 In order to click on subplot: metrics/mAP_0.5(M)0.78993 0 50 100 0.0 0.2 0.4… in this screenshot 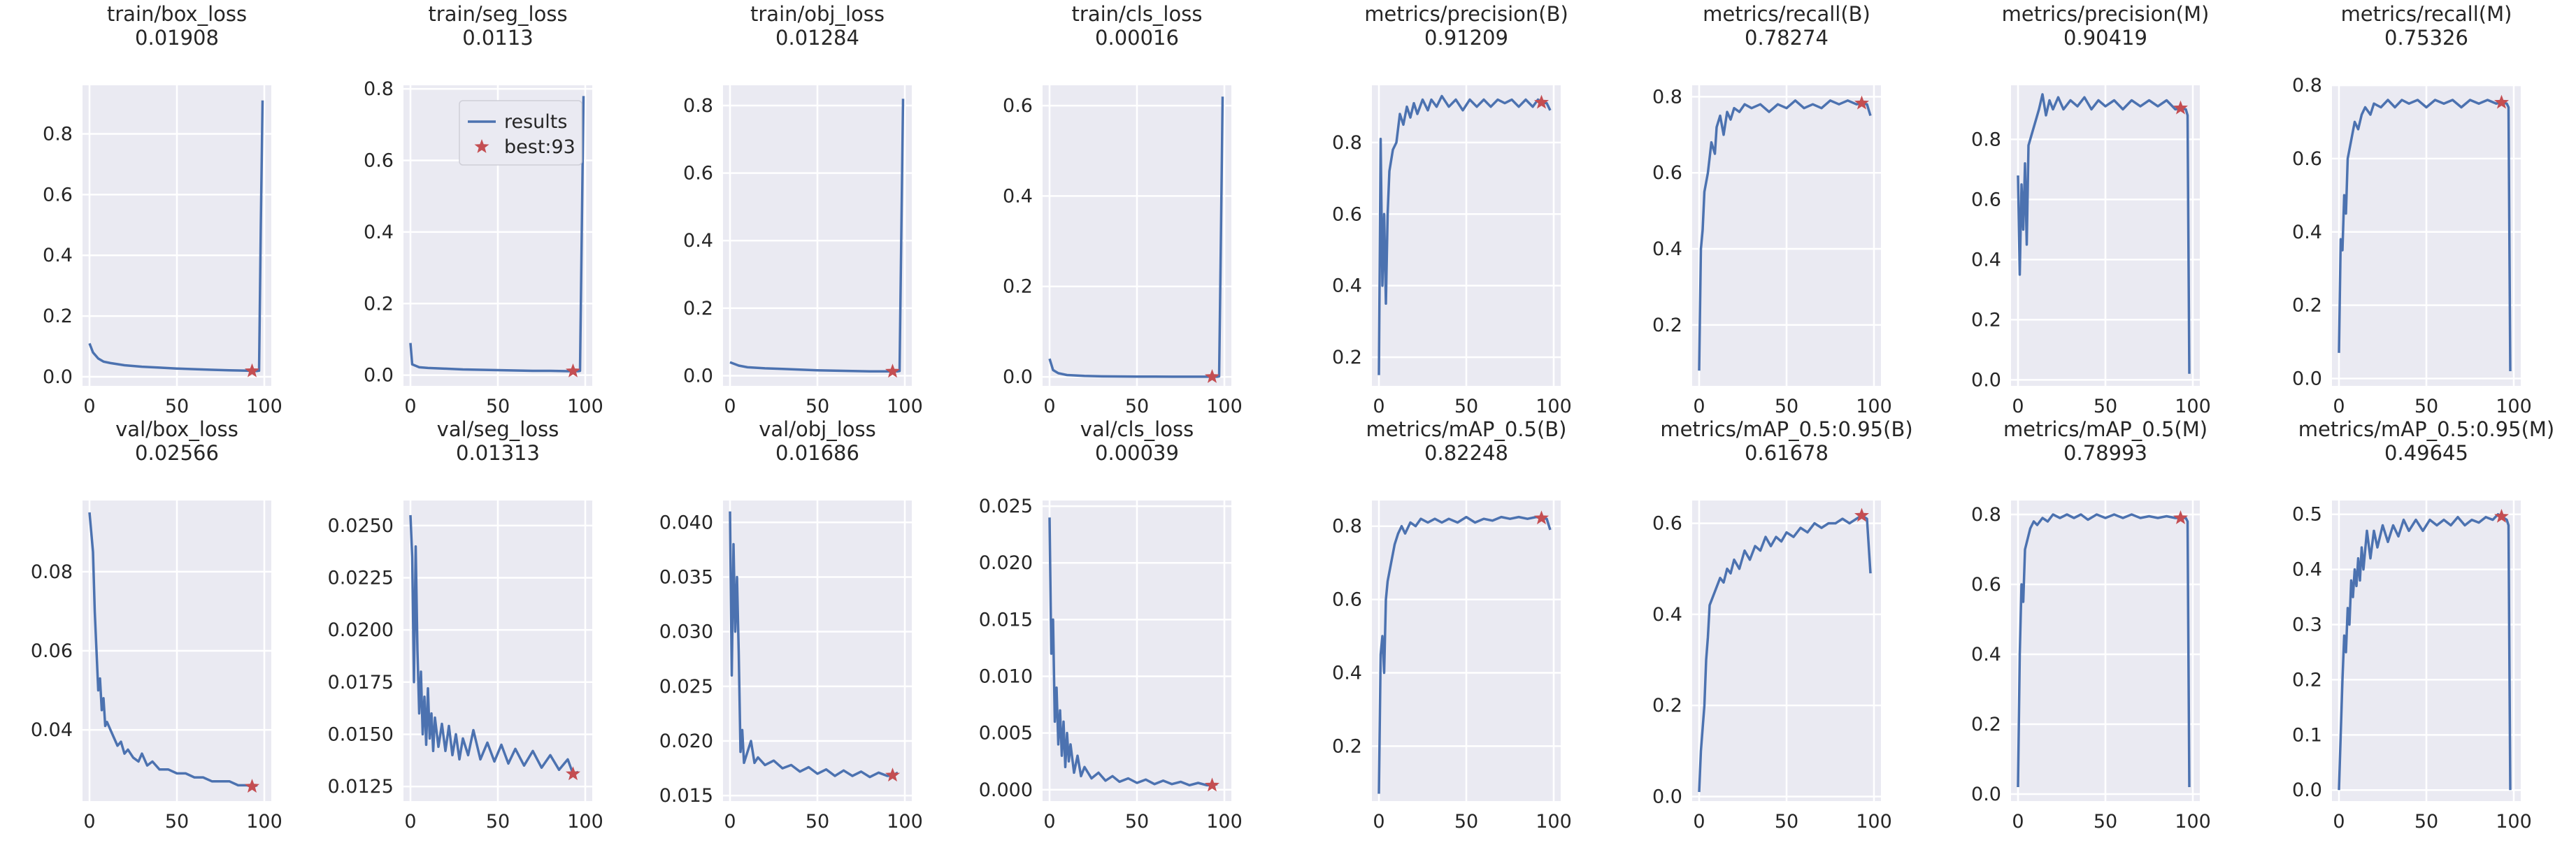, I will do `click(2091, 625)`.